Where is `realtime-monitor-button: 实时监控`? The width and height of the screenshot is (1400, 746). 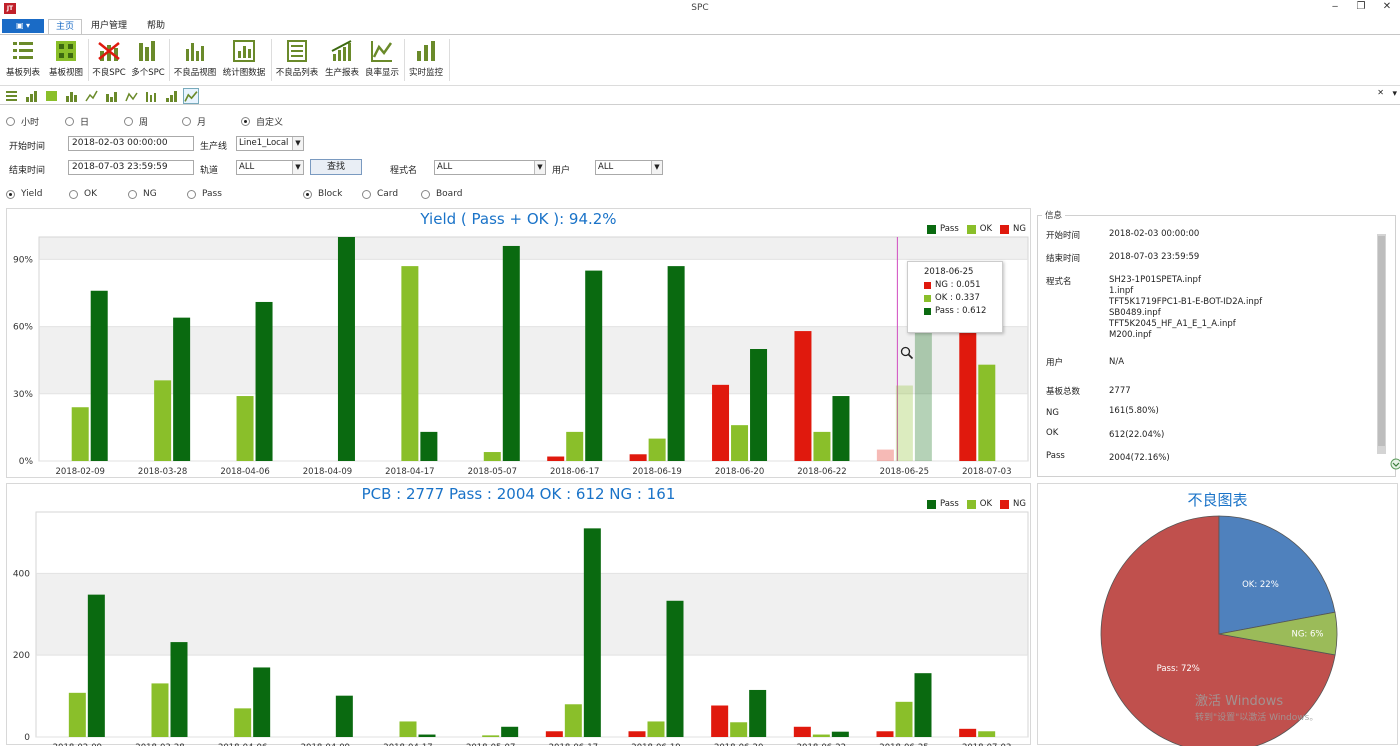
realtime-monitor-button: 实时监控 is located at coordinates (426, 59).